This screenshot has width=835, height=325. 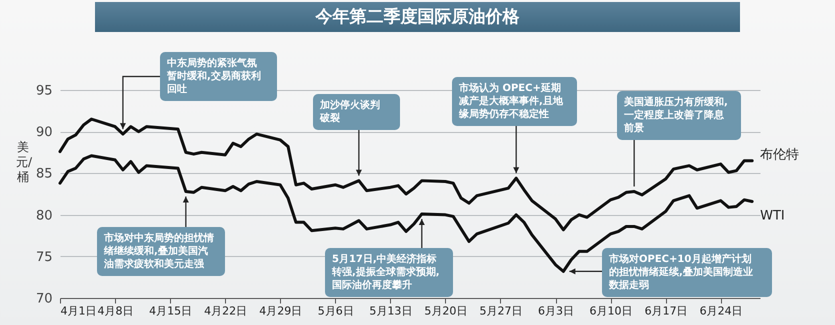 What do you see at coordinates (336, 311) in the screenshot?
I see `x-tick-label: 5月6日` at bounding box center [336, 311].